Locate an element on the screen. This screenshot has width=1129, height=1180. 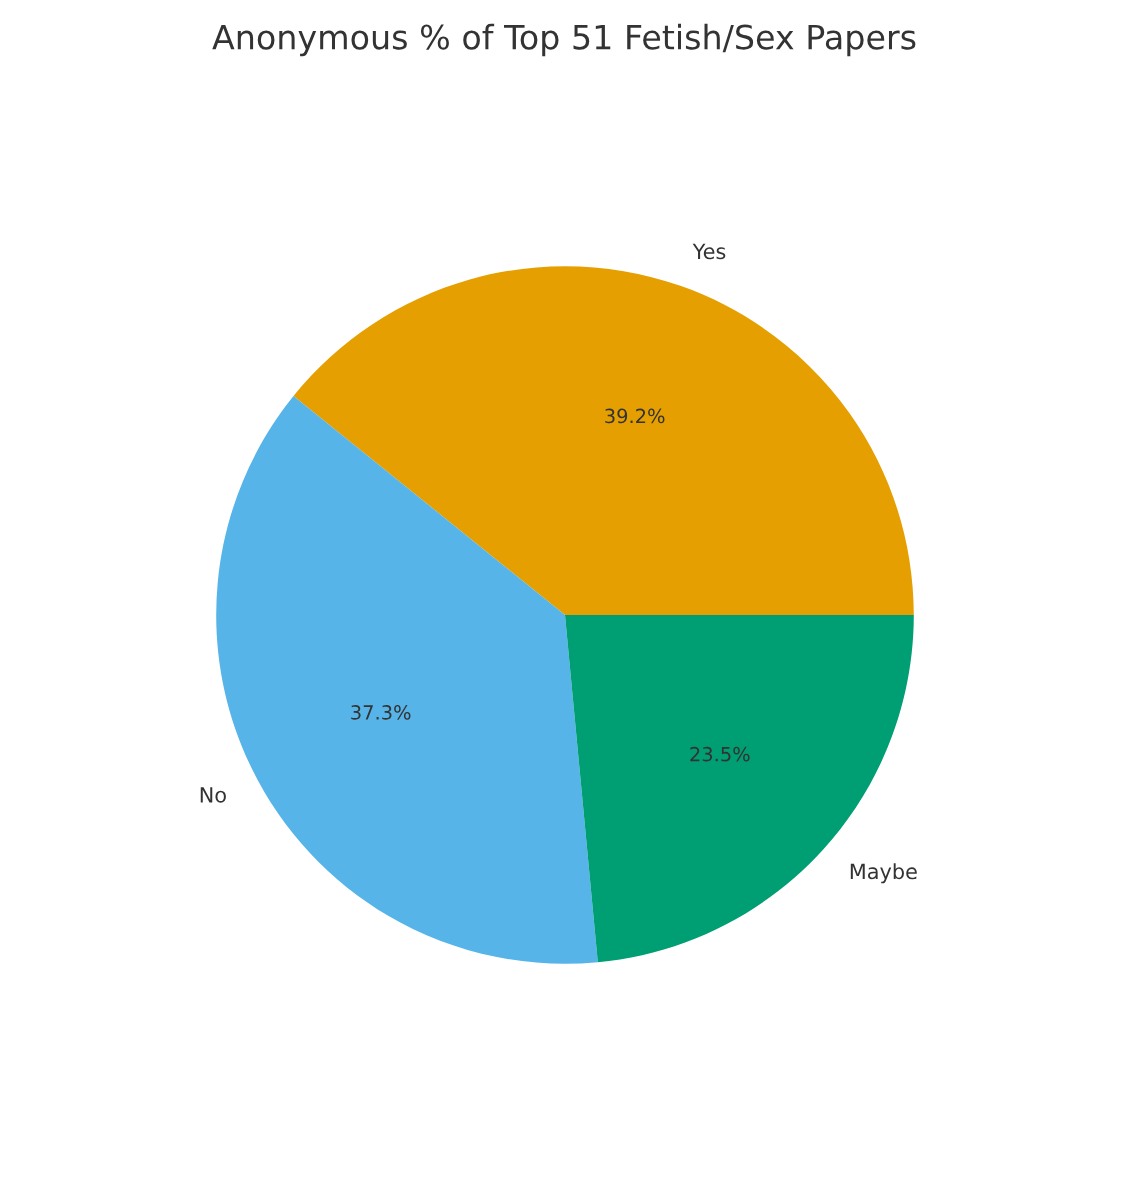
slice-label: Maybe is located at coordinates (883, 873).